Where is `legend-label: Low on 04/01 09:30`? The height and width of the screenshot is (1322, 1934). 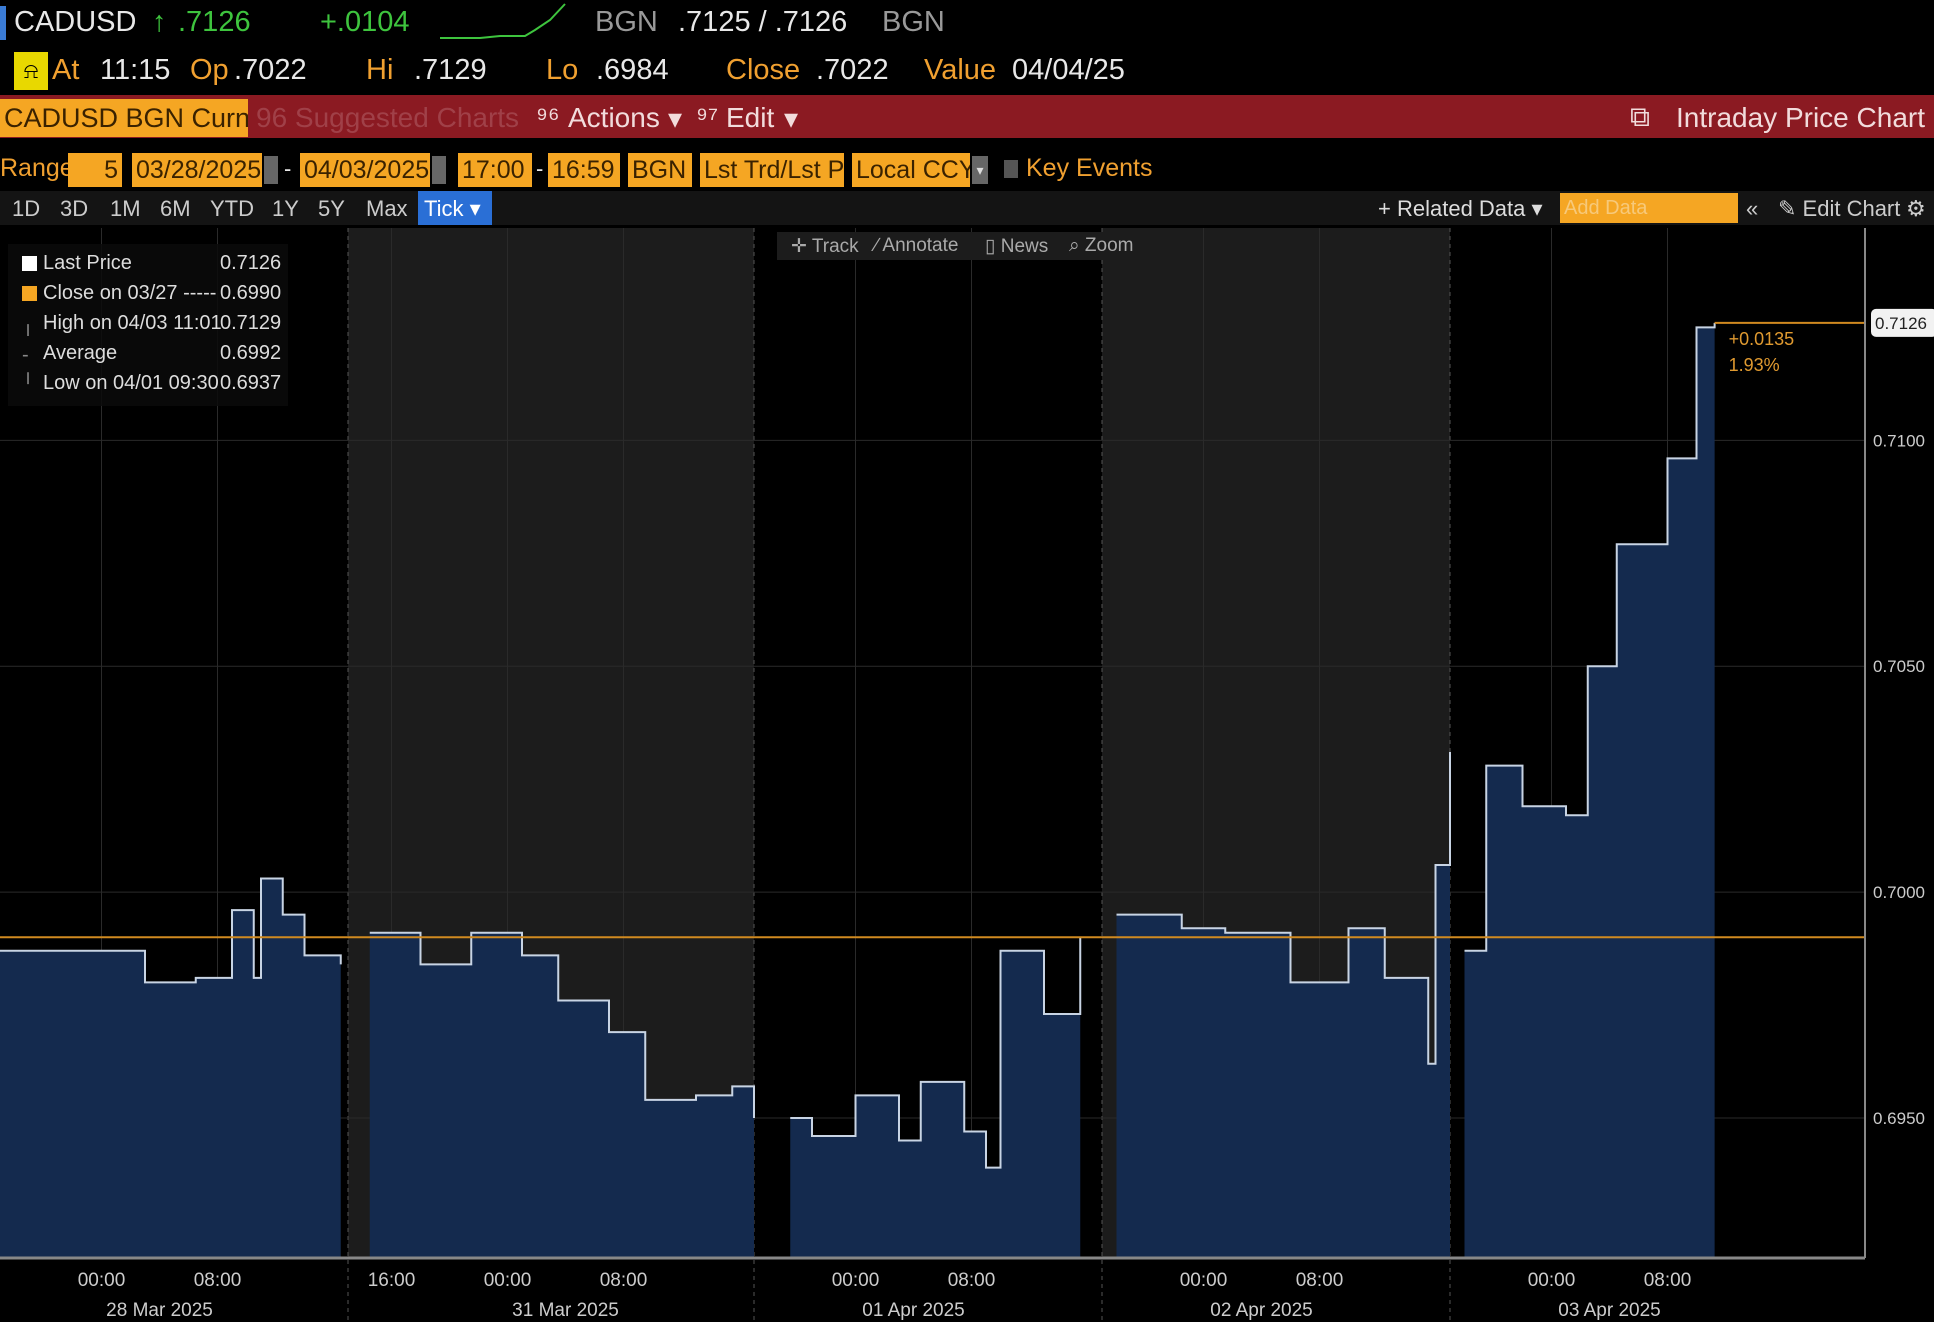 legend-label: Low on 04/01 09:30 is located at coordinates (131, 383).